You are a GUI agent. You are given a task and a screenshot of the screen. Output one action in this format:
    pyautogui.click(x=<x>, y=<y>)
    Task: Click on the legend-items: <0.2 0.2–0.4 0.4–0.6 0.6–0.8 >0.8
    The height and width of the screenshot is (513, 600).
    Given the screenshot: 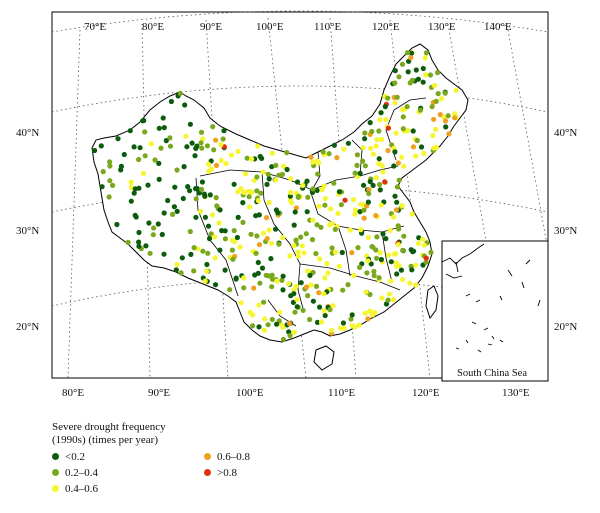 What is the action you would take?
    pyautogui.click(x=202, y=476)
    